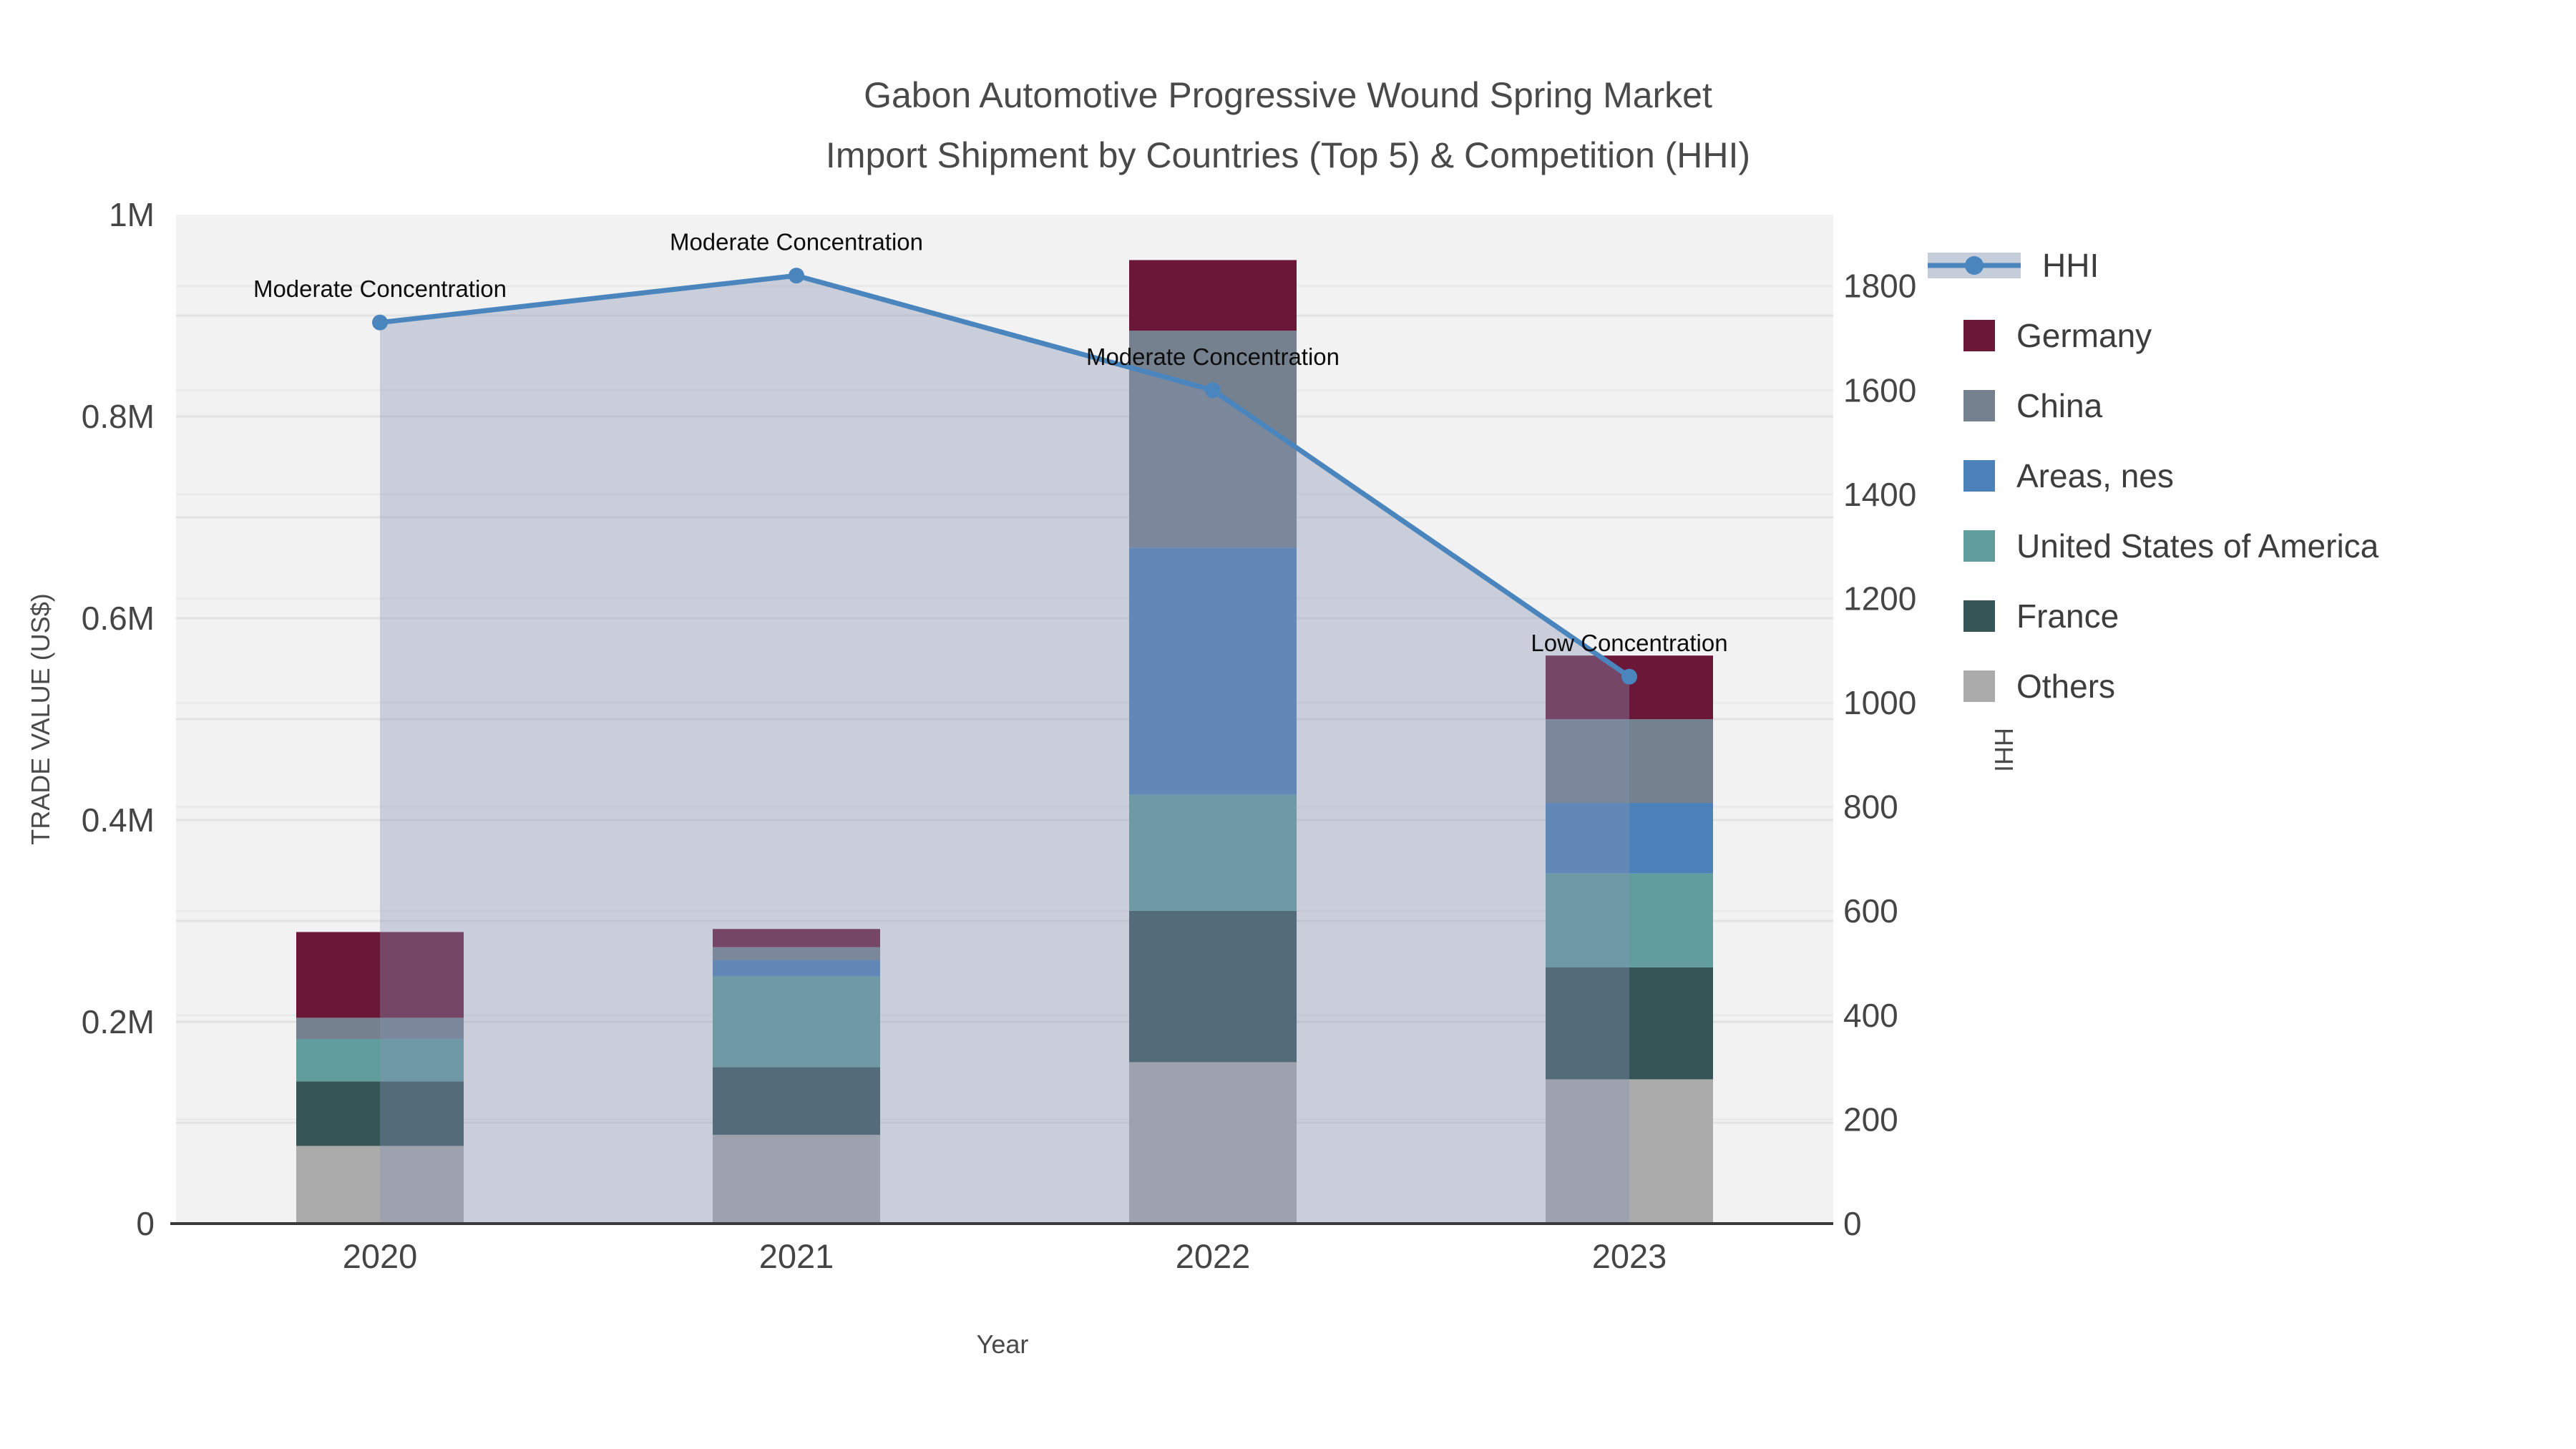 The width and height of the screenshot is (2576, 1449). I want to click on y-right-tick-label: 1000, so click(1879, 702).